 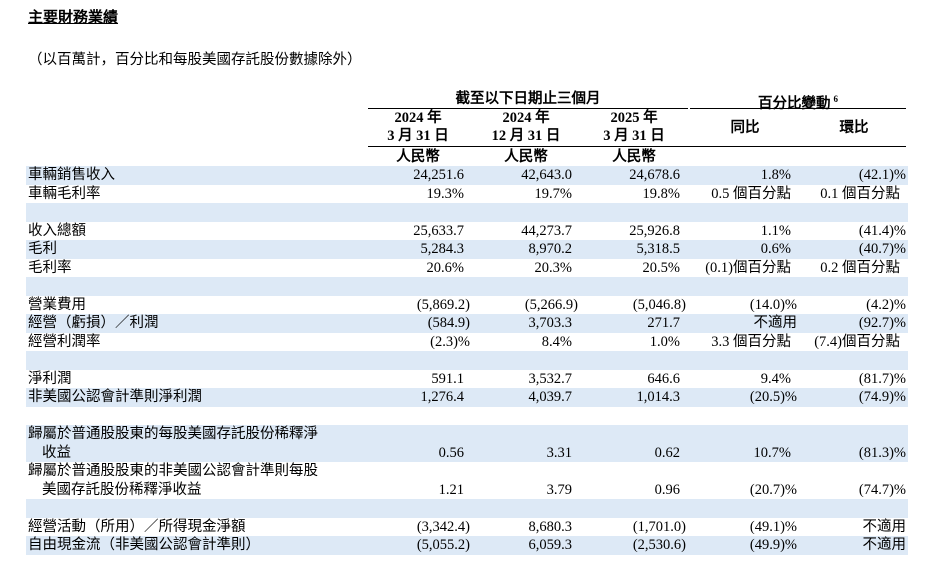 What do you see at coordinates (658, 397) in the screenshot?
I see `cell: 1,014.3` at bounding box center [658, 397].